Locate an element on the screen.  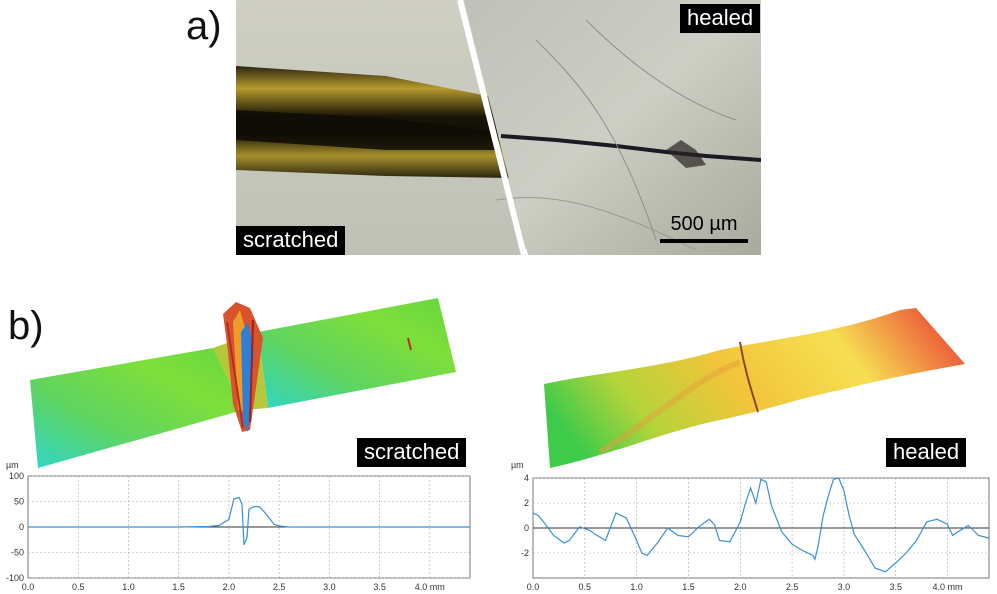
micrograph-divider is located at coordinates (492, 127).